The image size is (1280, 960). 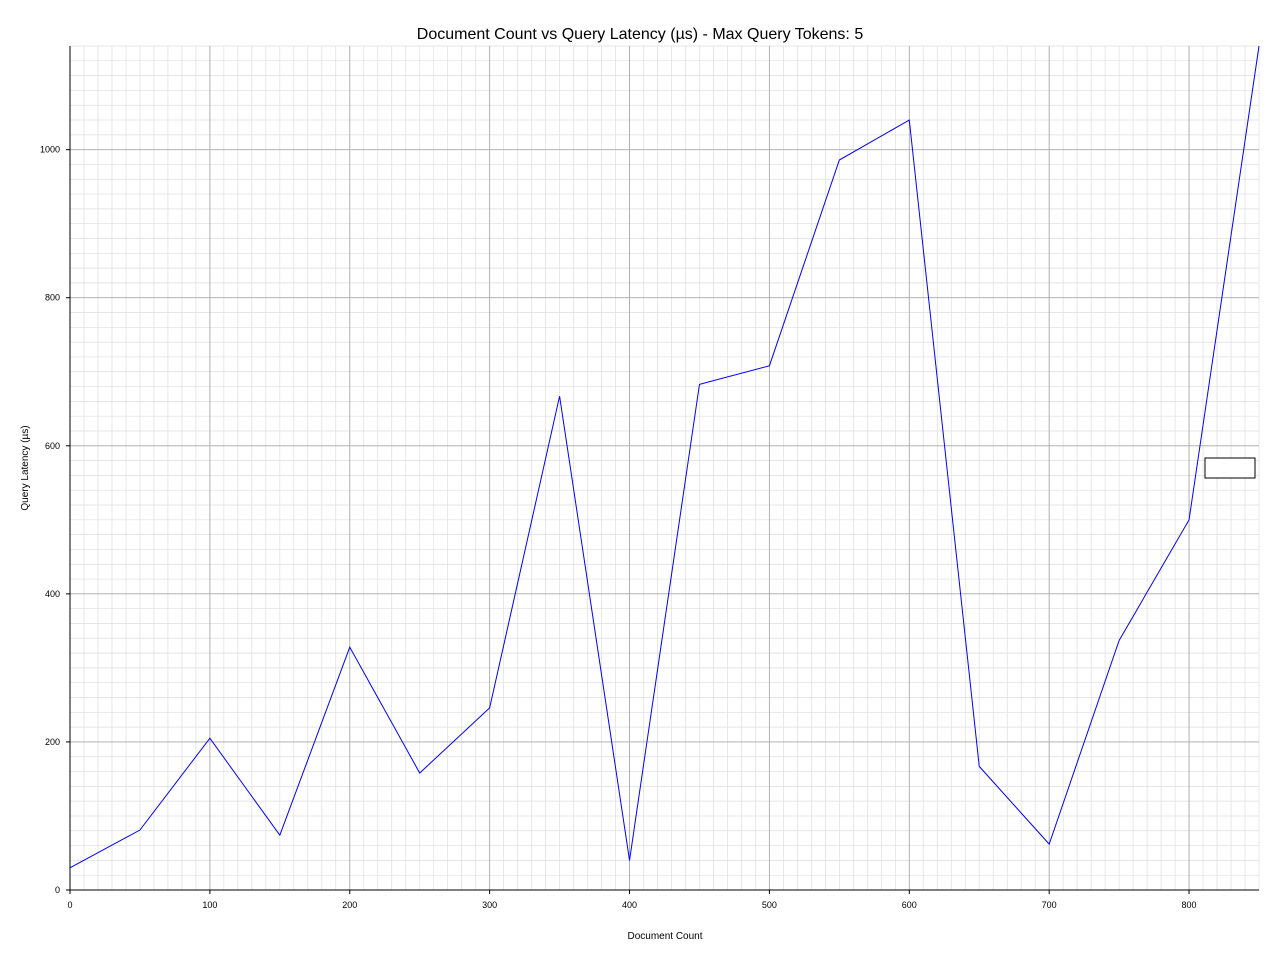 What do you see at coordinates (50, 150) in the screenshot?
I see `y-tick-label: 1000` at bounding box center [50, 150].